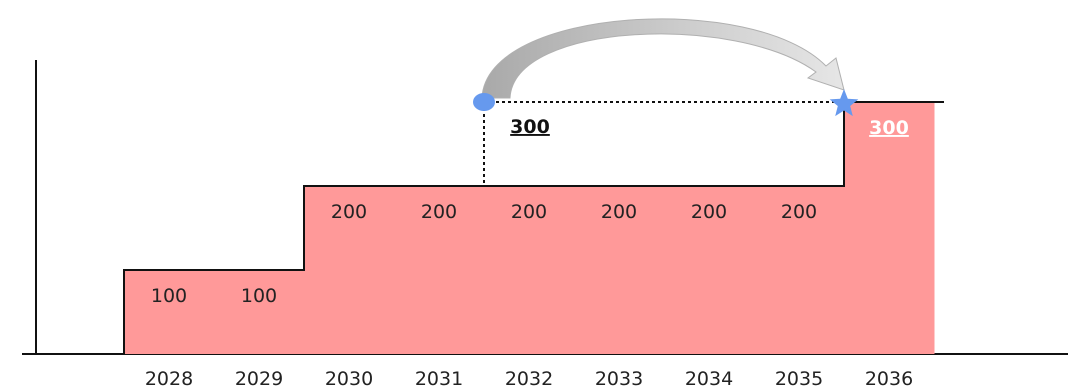 This screenshot has height=389, width=1076. What do you see at coordinates (529, 378) in the screenshot?
I see `x-tick-label-2032: 2032` at bounding box center [529, 378].